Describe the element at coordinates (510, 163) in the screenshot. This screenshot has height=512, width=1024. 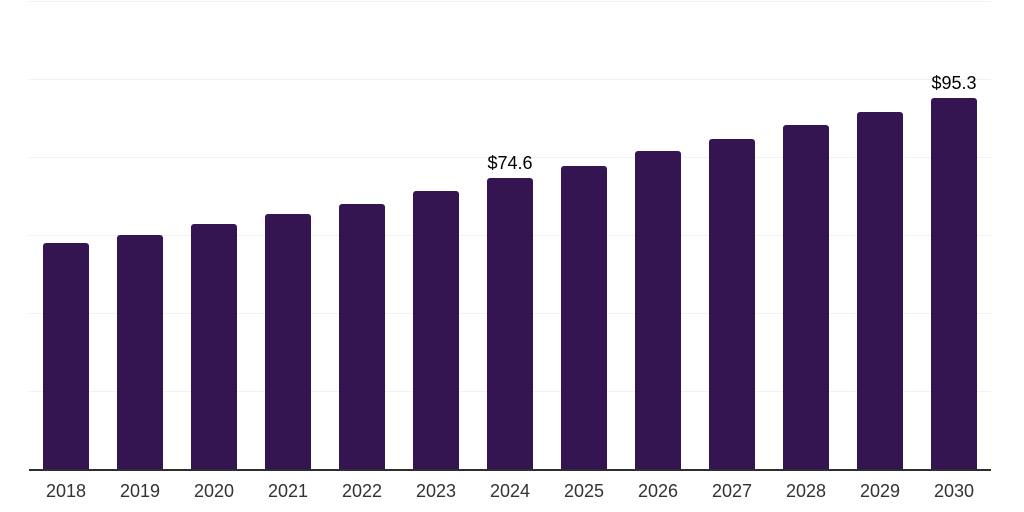
I see `bar-value-label: $74.6` at that location.